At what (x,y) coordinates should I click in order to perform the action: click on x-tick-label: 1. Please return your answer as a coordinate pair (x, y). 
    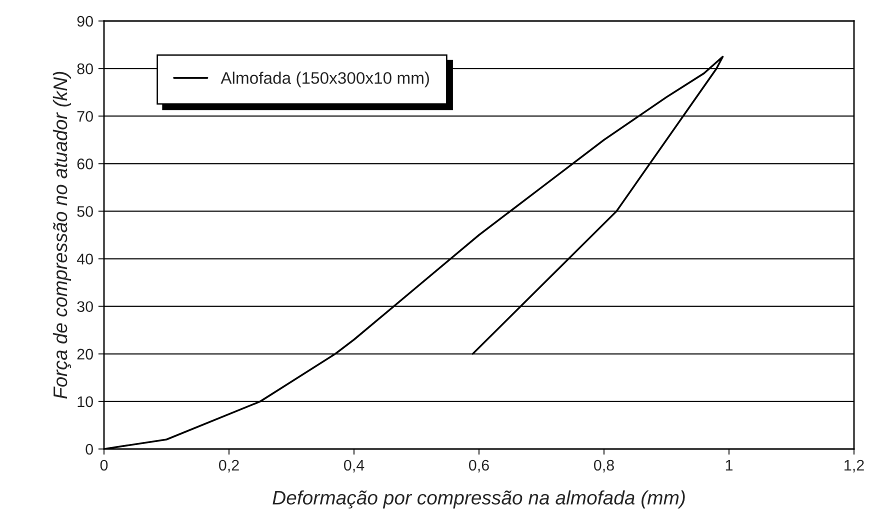
    Looking at the image, I should click on (729, 465).